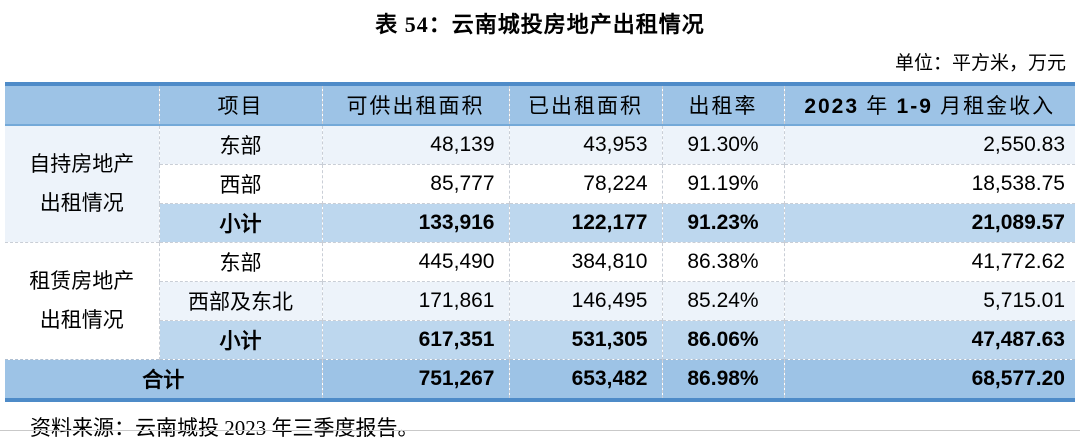 Image resolution: width=1080 pixels, height=442 pixels. What do you see at coordinates (585, 105) in the screenshot?
I see `header-rented-area: 已出租面积` at bounding box center [585, 105].